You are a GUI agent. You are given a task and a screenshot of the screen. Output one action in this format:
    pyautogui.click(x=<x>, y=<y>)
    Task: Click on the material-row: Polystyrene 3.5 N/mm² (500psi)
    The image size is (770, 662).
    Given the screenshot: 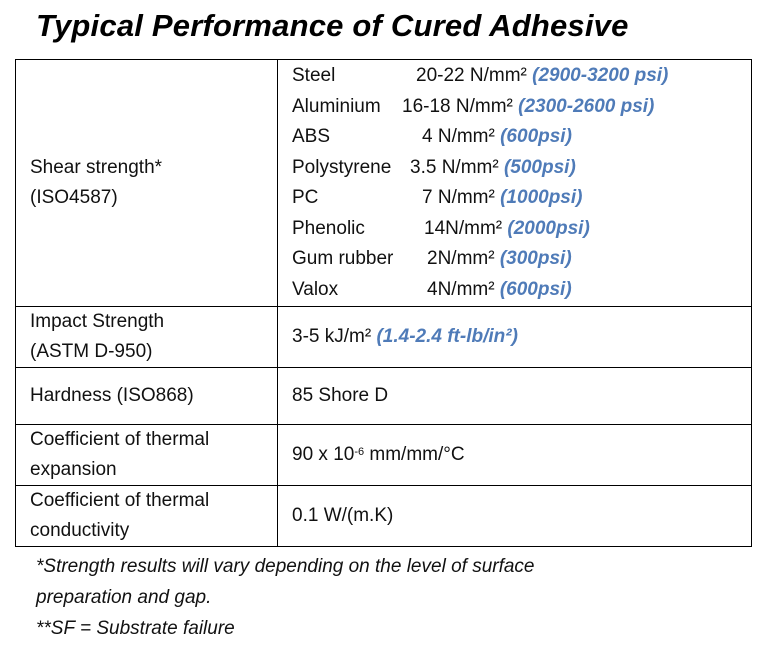 What is the action you would take?
    pyautogui.click(x=521, y=168)
    